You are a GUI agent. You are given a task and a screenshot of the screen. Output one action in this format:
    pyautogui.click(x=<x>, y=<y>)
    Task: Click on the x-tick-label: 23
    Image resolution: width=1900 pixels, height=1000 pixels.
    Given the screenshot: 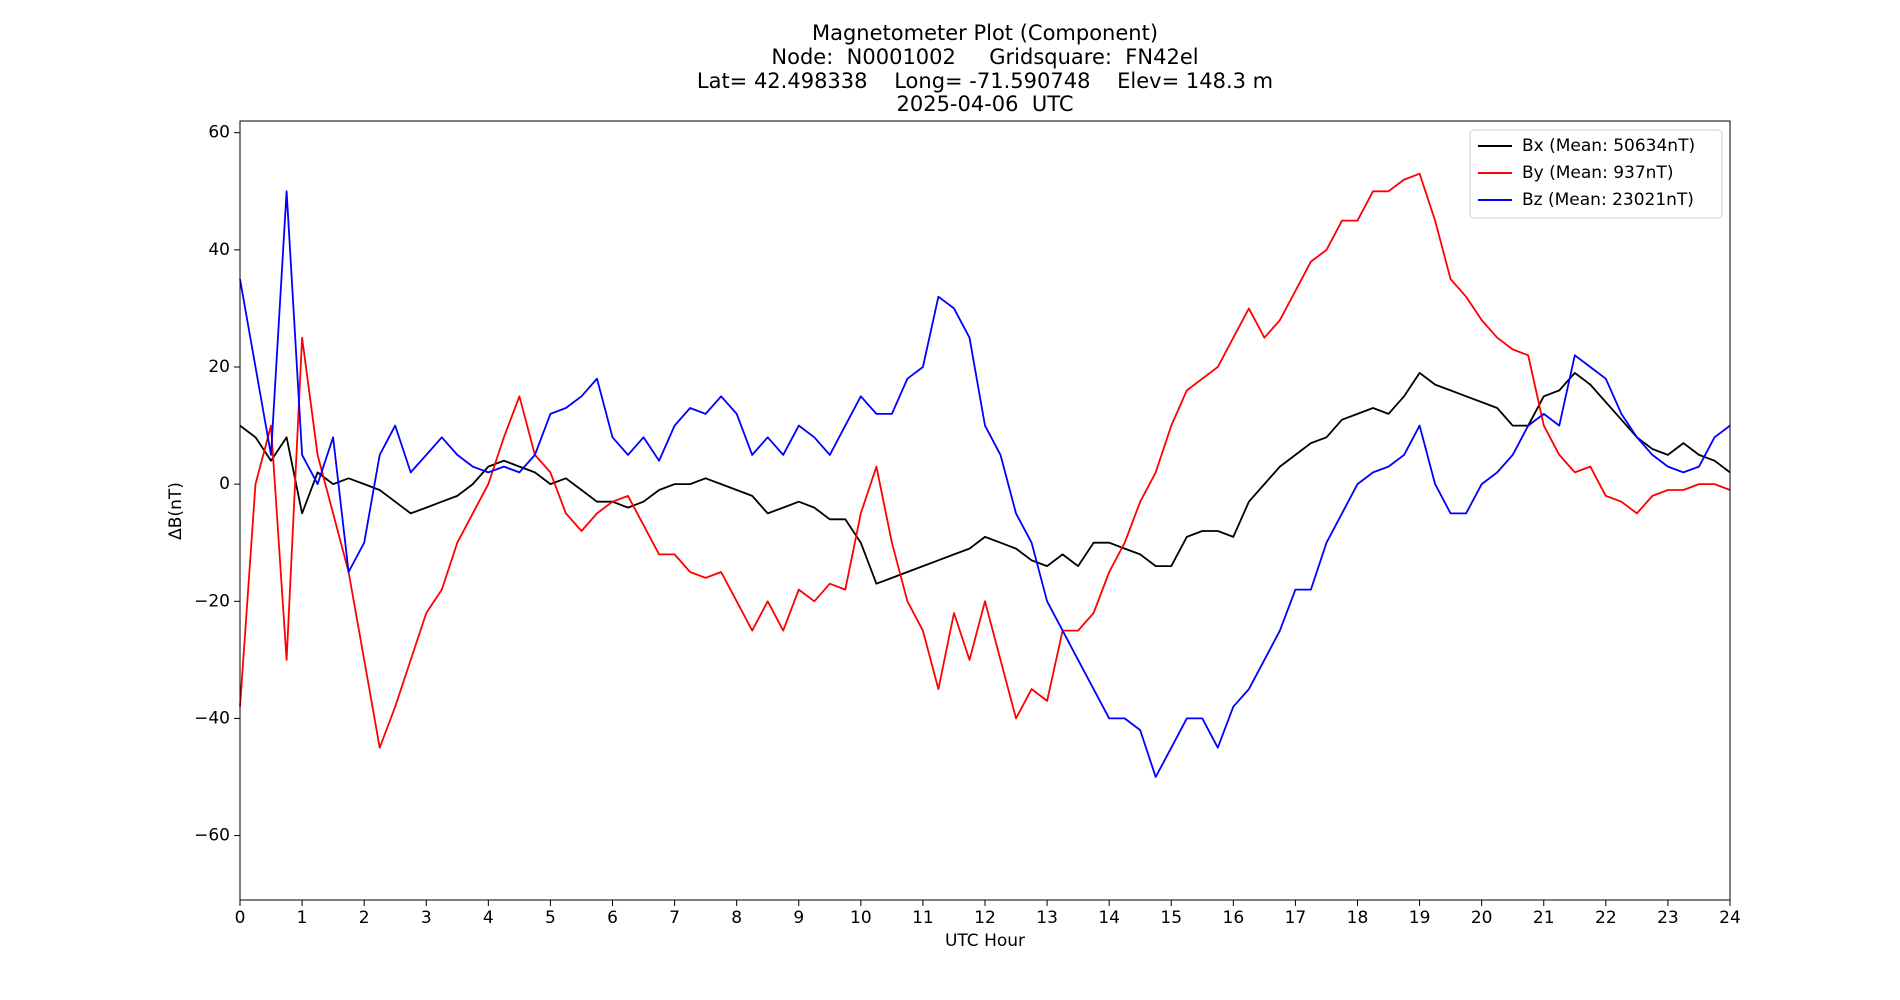 What is the action you would take?
    pyautogui.click(x=1668, y=918)
    